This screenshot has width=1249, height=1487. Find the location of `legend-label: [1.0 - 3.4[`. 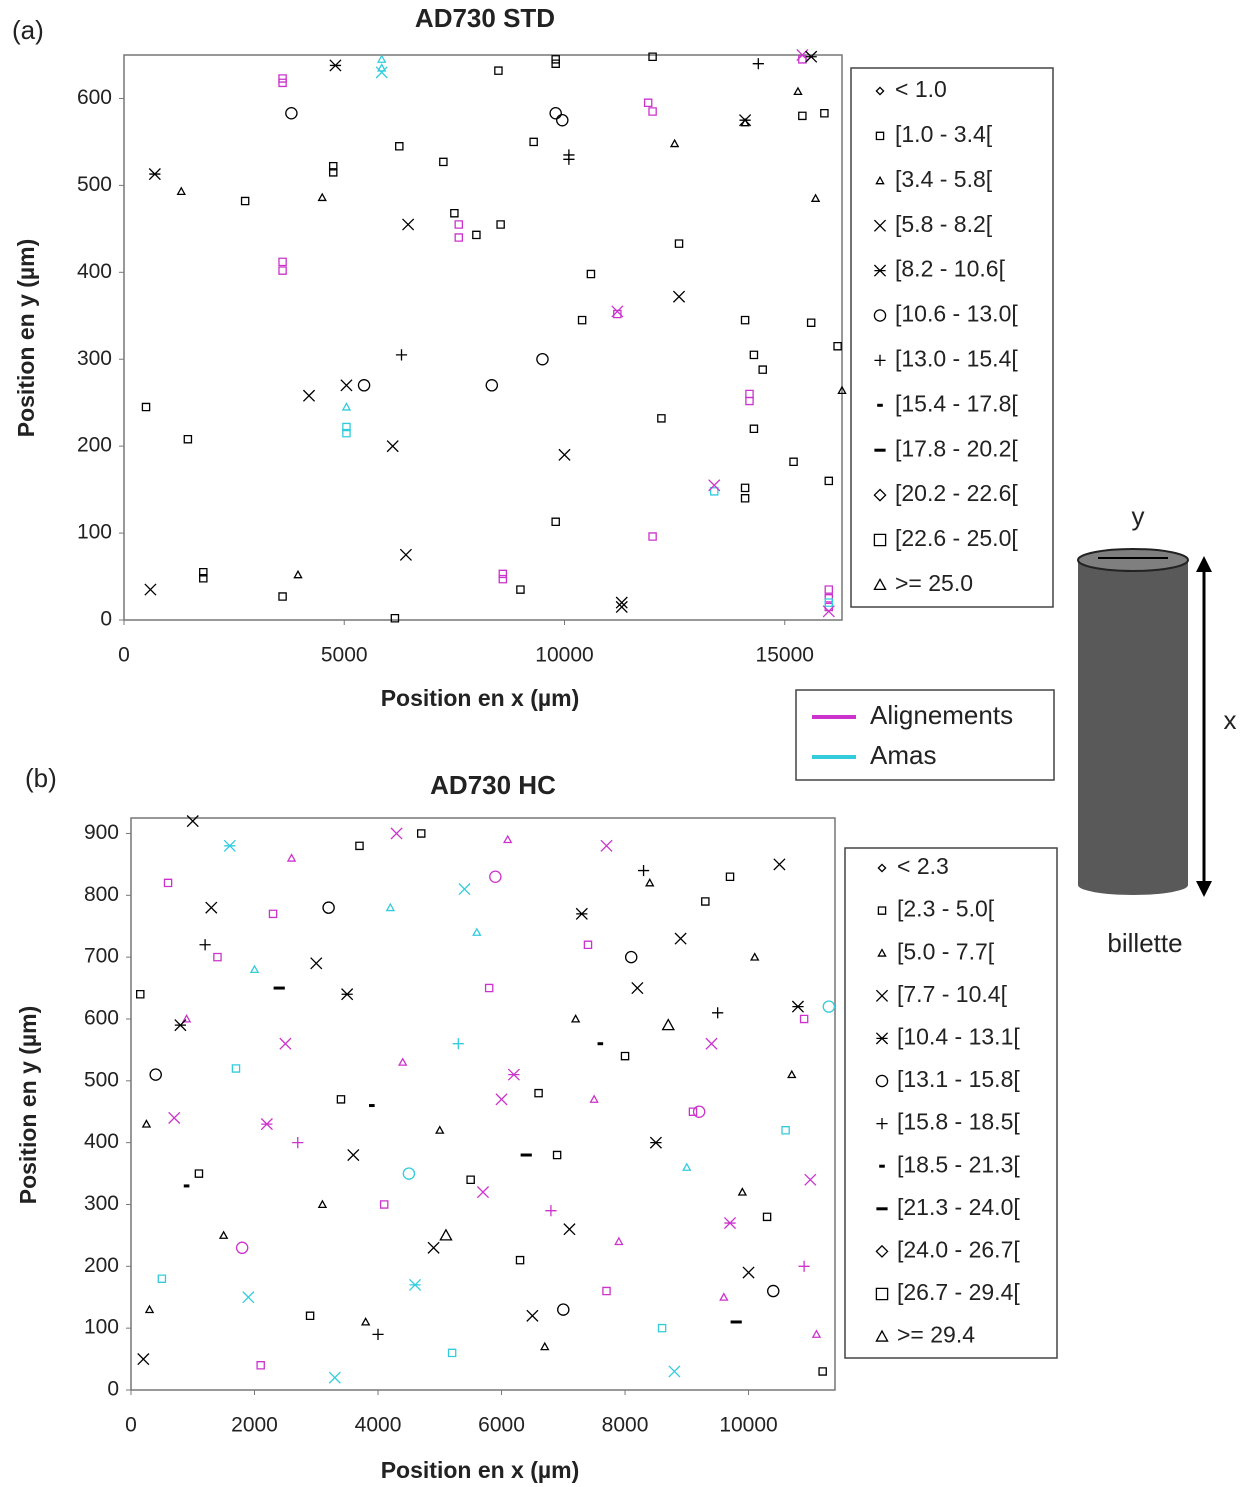

legend-label: [1.0 - 3.4[ is located at coordinates (944, 134).